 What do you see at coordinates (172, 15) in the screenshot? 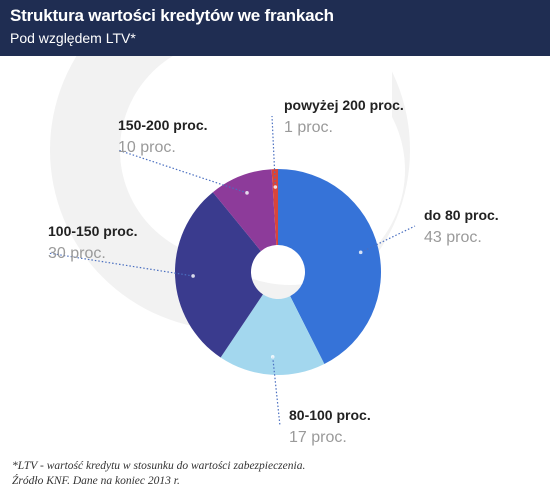
I see `chart-title: Struktura wartości kredytów we frankach` at bounding box center [172, 15].